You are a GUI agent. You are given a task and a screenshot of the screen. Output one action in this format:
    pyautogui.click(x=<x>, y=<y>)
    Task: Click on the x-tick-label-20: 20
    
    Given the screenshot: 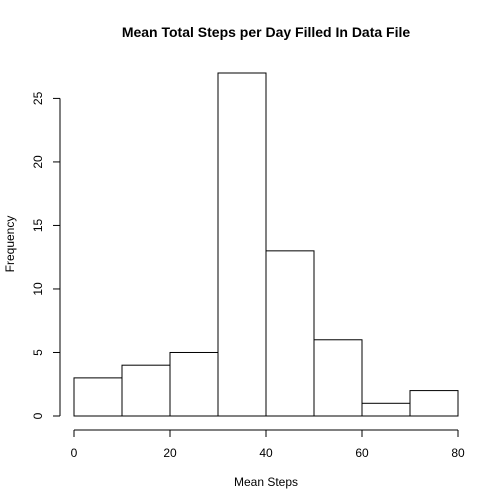 What is the action you would take?
    pyautogui.click(x=170, y=453)
    